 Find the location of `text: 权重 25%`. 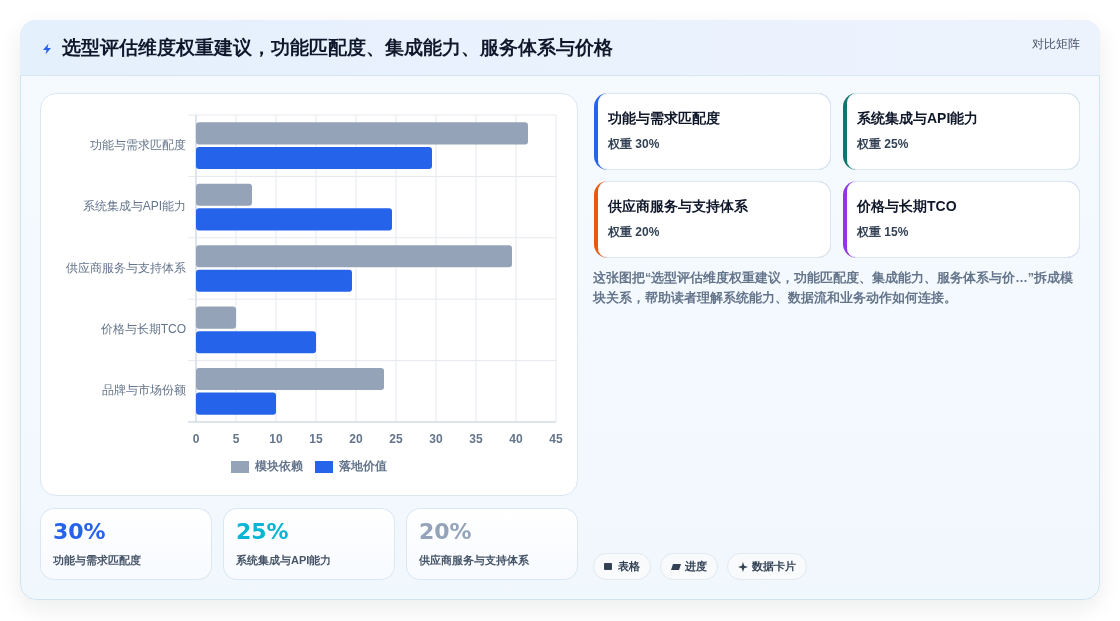

text: 权重 25% is located at coordinates (883, 144).